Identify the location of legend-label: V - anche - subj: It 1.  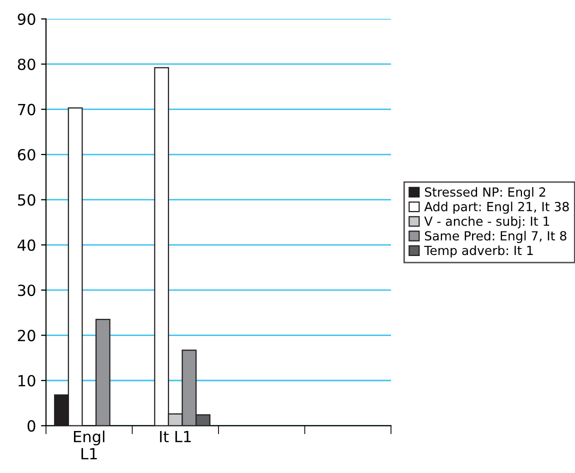
(487, 222).